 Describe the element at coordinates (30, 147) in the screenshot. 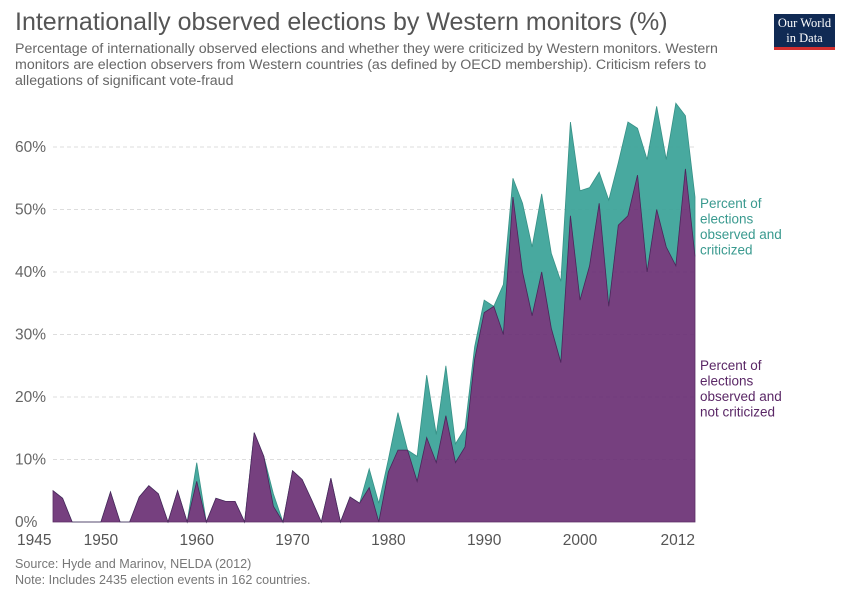

I see `y-tick-label: 60%` at that location.